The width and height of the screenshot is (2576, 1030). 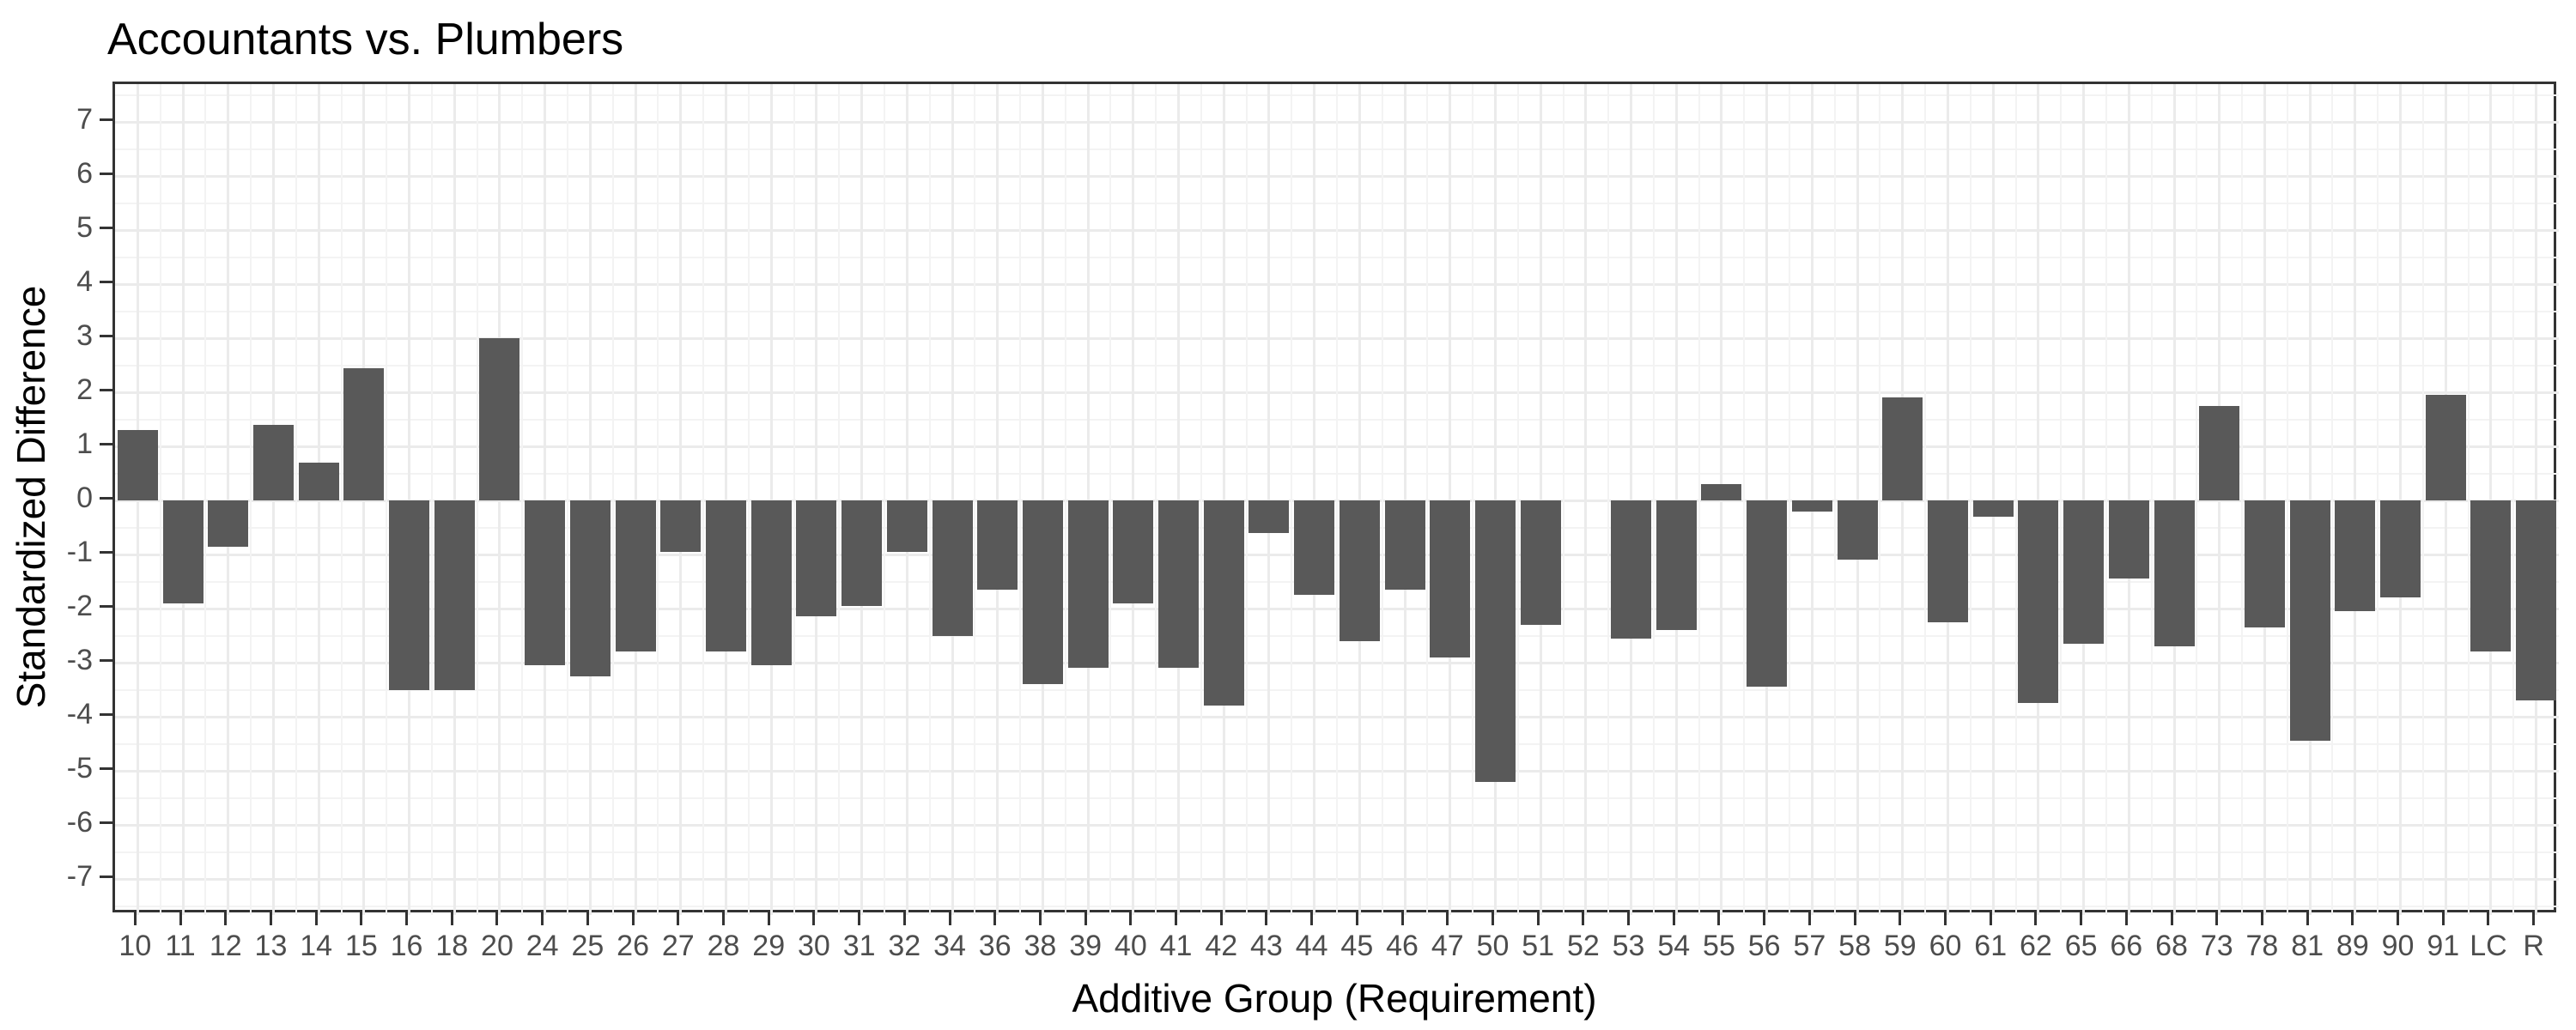 What do you see at coordinates (85, 173) in the screenshot?
I see `y-tick-label: 6` at bounding box center [85, 173].